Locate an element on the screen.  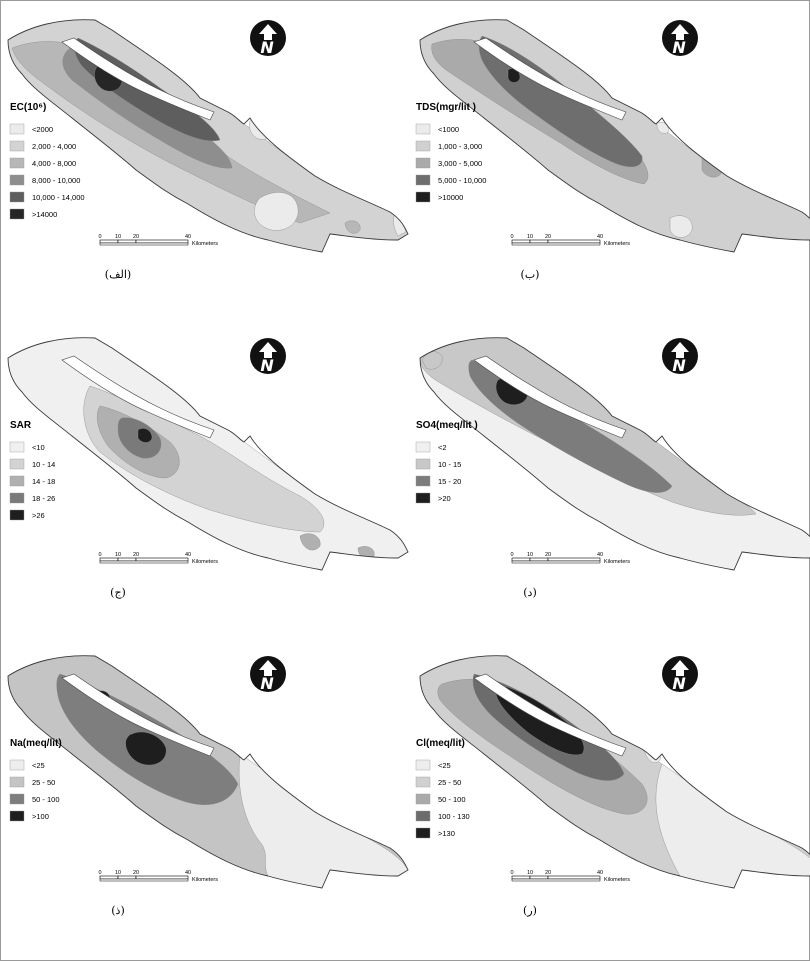
legend-title: SAR is located at coordinates (21, 425).